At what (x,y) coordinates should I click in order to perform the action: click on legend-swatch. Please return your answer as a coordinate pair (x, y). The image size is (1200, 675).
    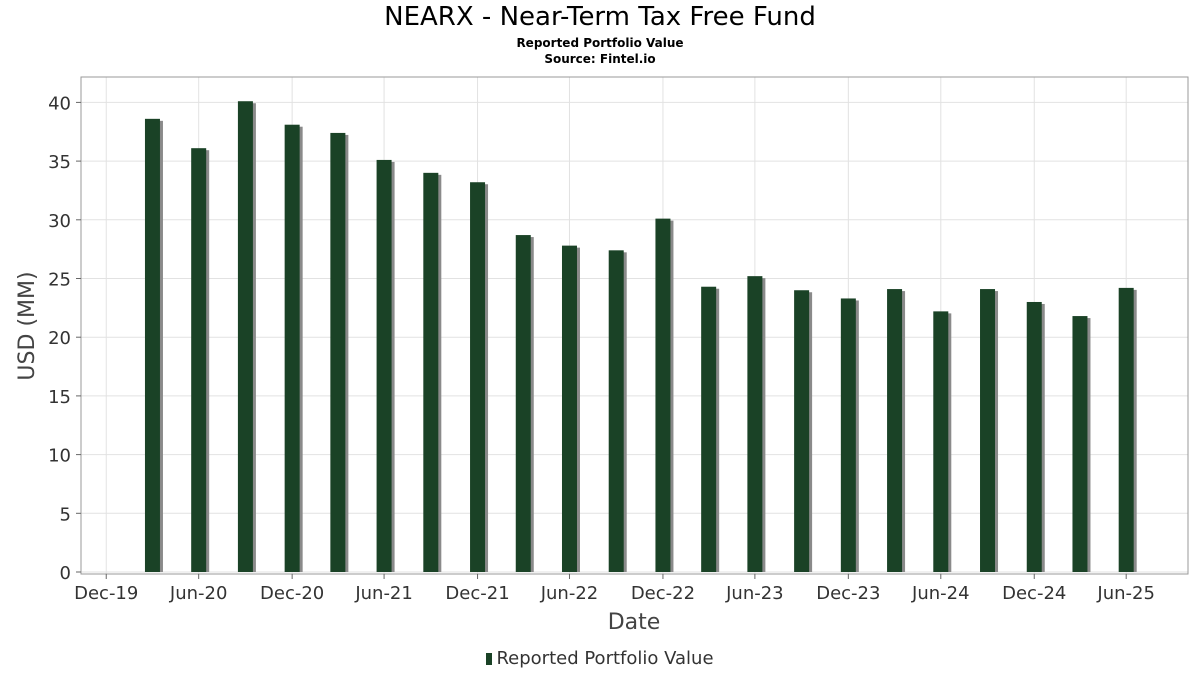
    Looking at the image, I should click on (489, 659).